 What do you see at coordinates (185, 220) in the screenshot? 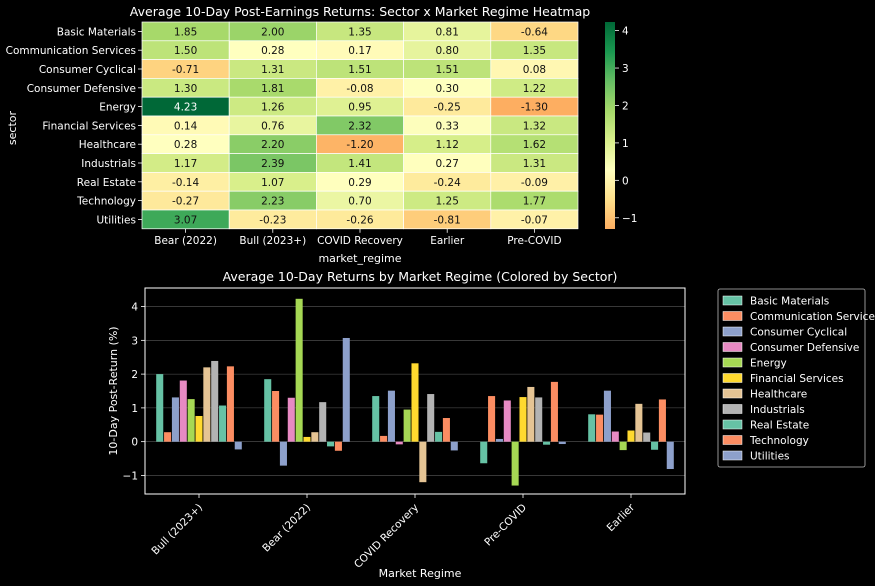
I see `heatmap-cell-value: 3.07` at bounding box center [185, 220].